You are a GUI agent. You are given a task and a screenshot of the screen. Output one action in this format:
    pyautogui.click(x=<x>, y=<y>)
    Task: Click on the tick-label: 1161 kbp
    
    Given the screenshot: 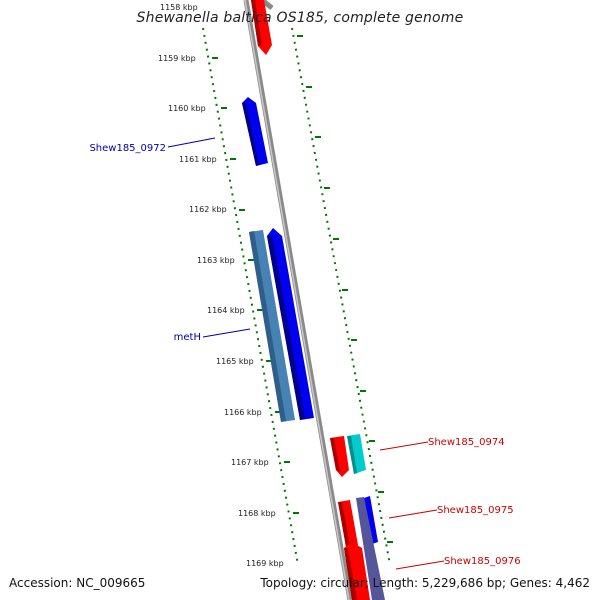 What is the action you would take?
    pyautogui.click(x=198, y=159)
    